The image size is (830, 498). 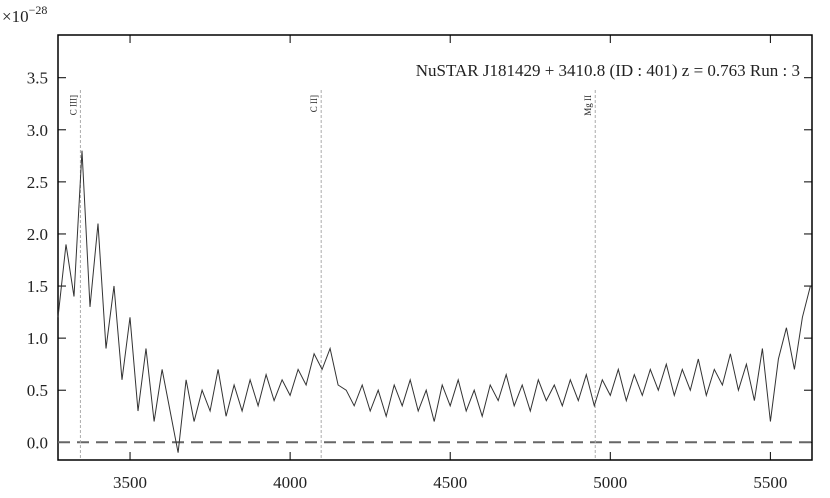 What do you see at coordinates (37, 182) in the screenshot?
I see `y-tick-label: 2.5` at bounding box center [37, 182].